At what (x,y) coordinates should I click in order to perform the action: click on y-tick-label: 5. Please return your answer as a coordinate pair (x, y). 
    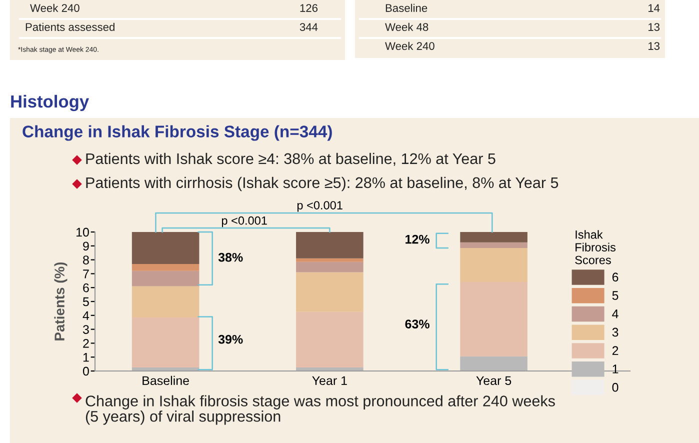
    Looking at the image, I should click on (85, 301).